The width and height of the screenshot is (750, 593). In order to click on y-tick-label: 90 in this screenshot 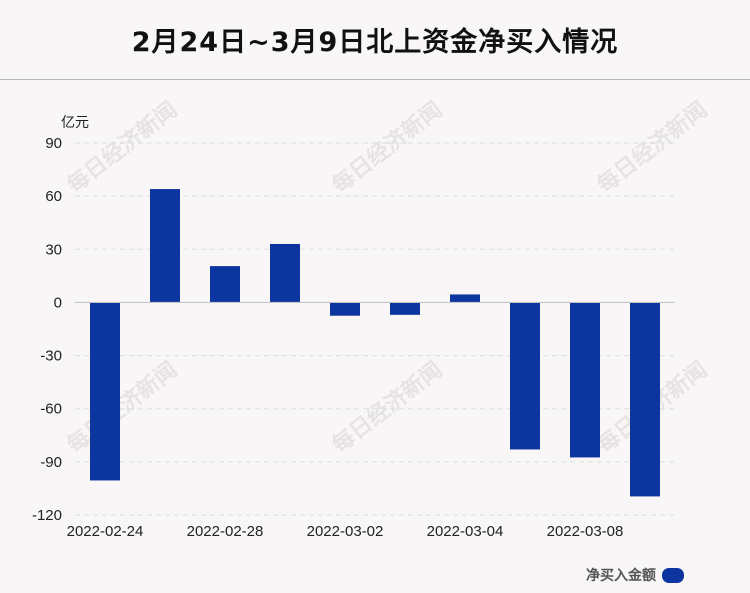, I will do `click(53, 143)`.